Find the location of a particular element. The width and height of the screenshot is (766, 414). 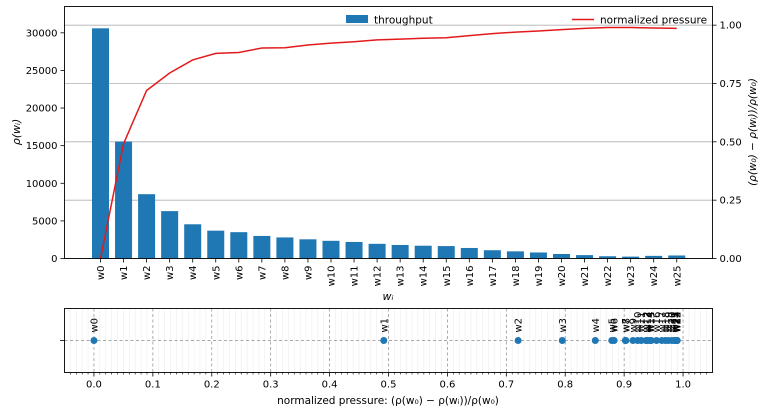

bar-w21 is located at coordinates (585, 257).